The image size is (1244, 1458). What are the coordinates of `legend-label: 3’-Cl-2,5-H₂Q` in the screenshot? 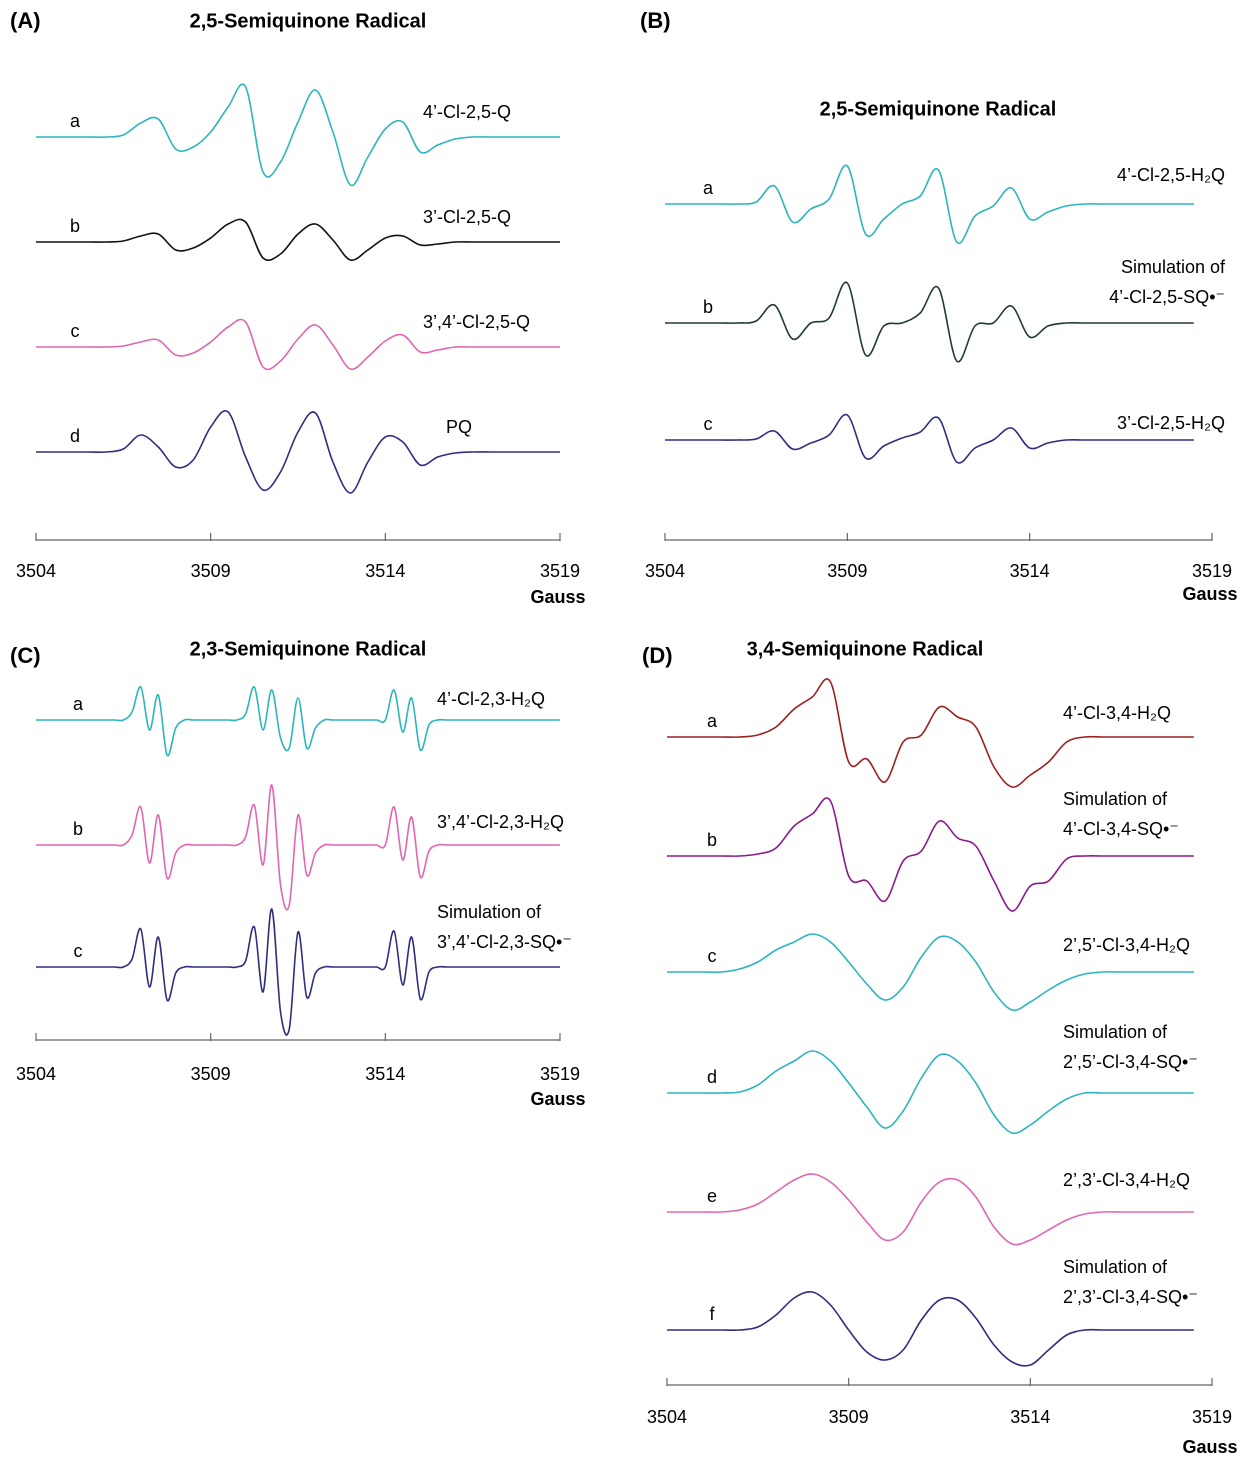 It's located at (1171, 423).